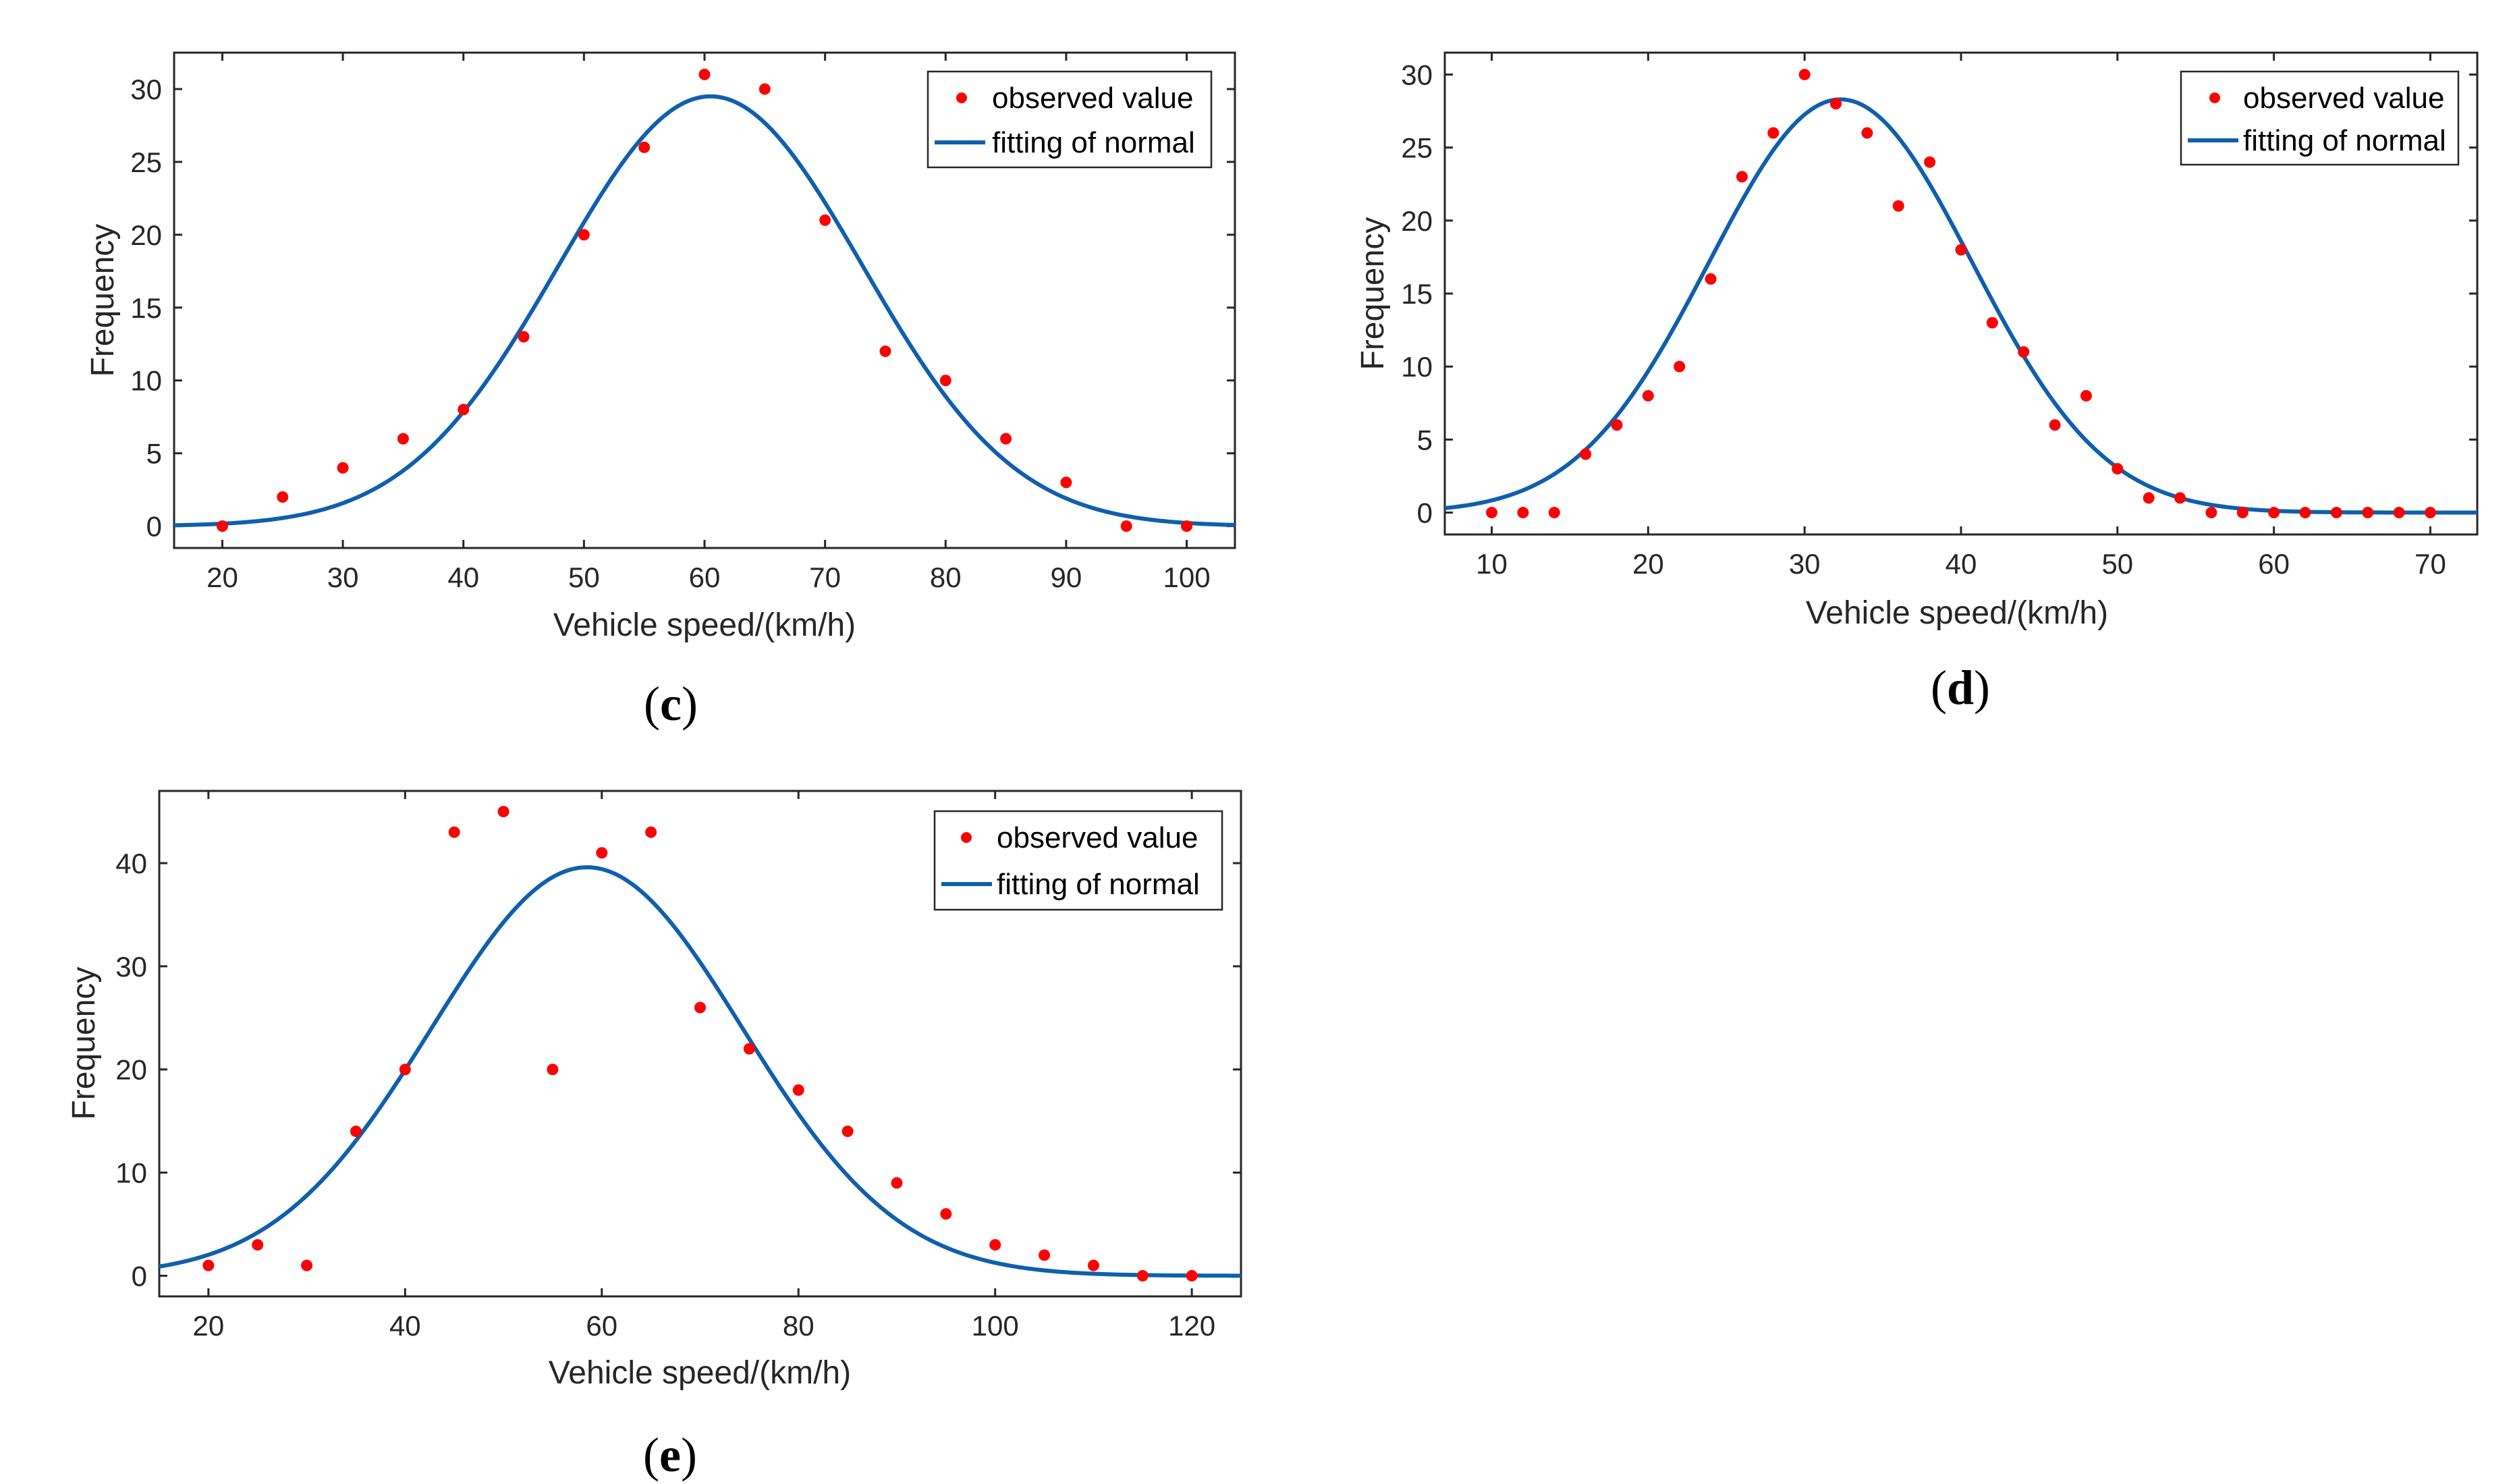 The image size is (2511, 1484). Describe the element at coordinates (146, 89) in the screenshot. I see `y-tick-label-c: 30` at that location.